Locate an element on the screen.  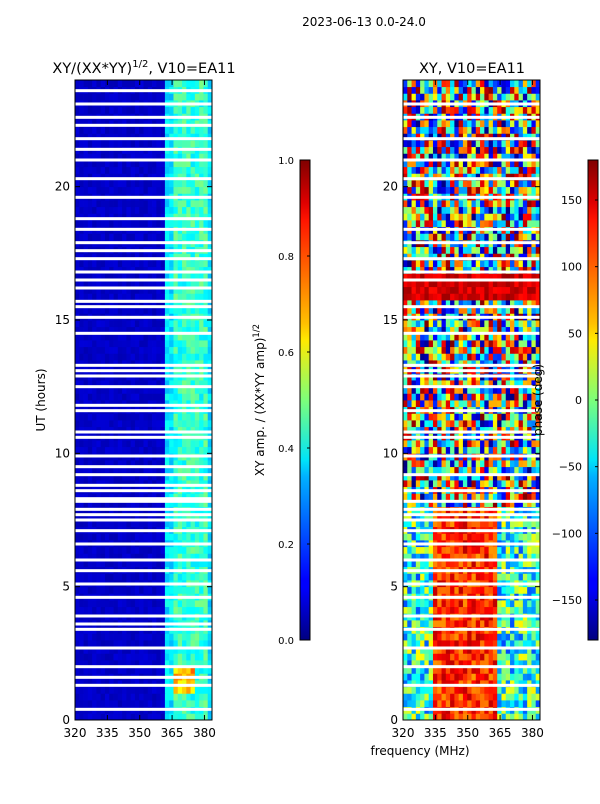
y-tick-label: 0 is located at coordinates (66, 720).